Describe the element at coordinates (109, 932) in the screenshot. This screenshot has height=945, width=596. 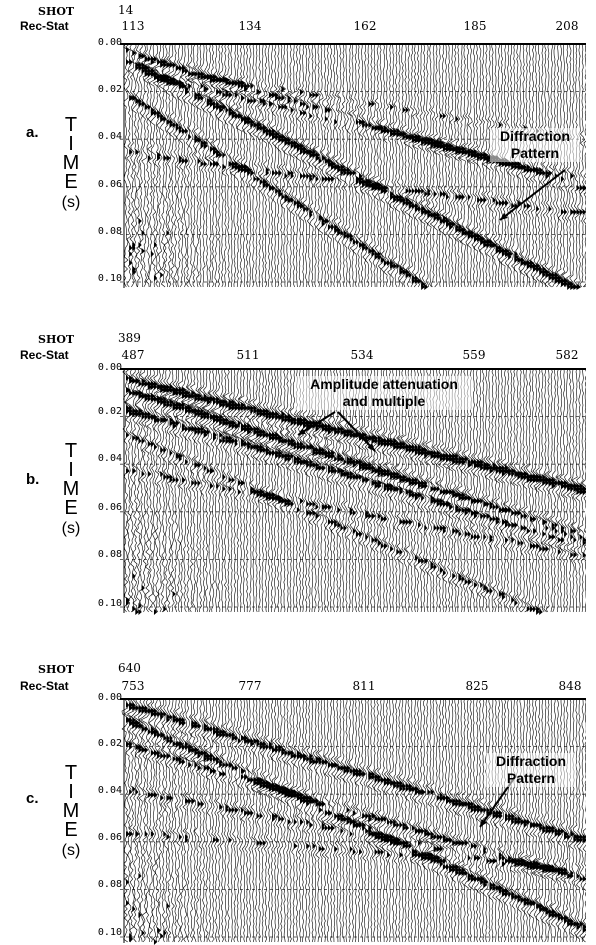
I see `time-tick-label: 0.10` at that location.